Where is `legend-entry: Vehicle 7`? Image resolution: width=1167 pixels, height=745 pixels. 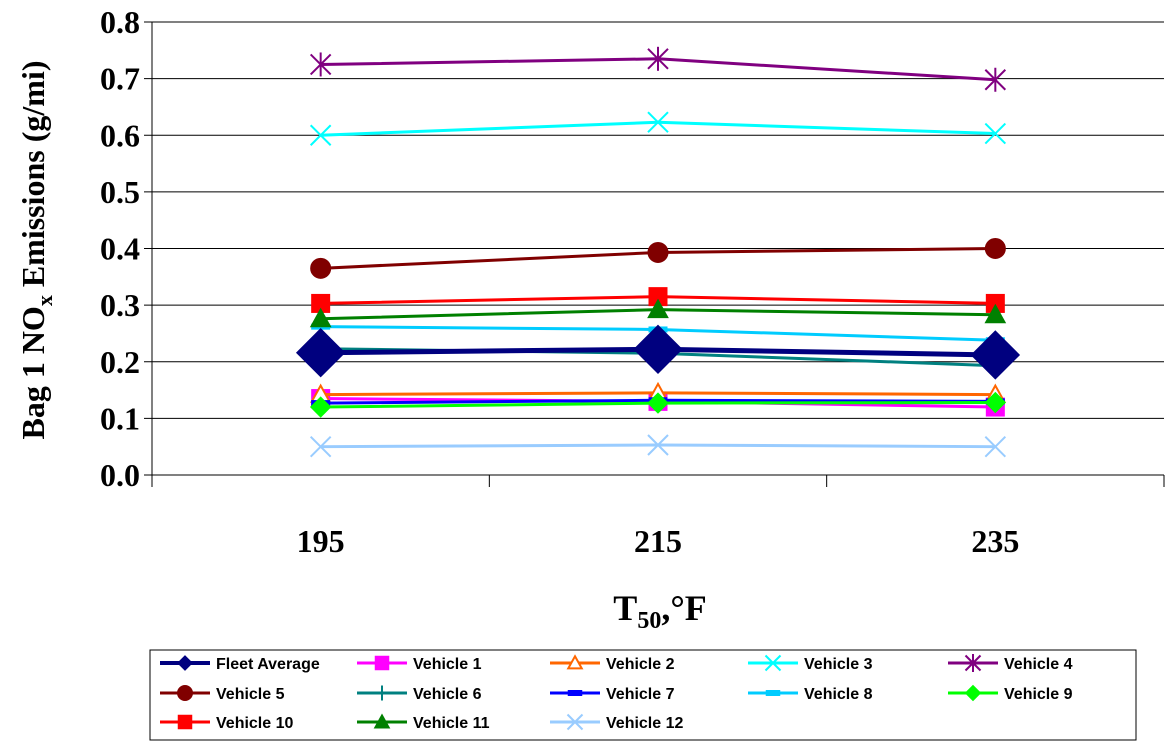 legend-entry: Vehicle 7 is located at coordinates (612, 694).